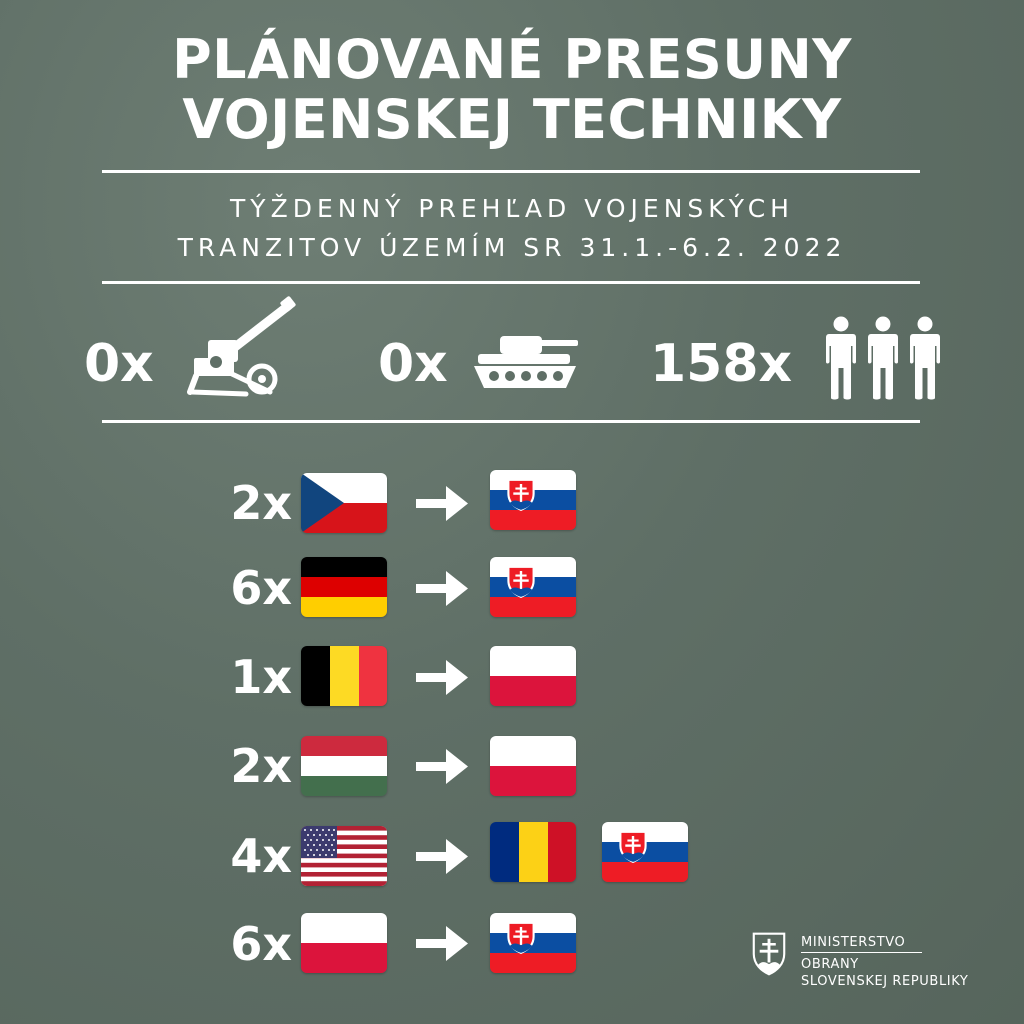 This screenshot has height=1024, width=1024. What do you see at coordinates (526, 363) in the screenshot?
I see `tank-icon` at bounding box center [526, 363].